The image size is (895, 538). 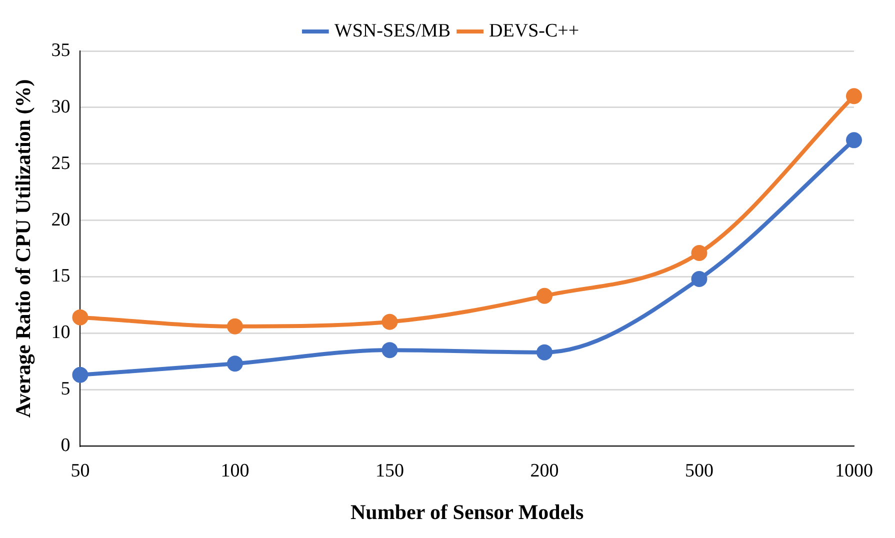 What do you see at coordinates (23, 248) in the screenshot?
I see `y-axis-title: Average Ratio of CPU Utilization (%)` at bounding box center [23, 248].